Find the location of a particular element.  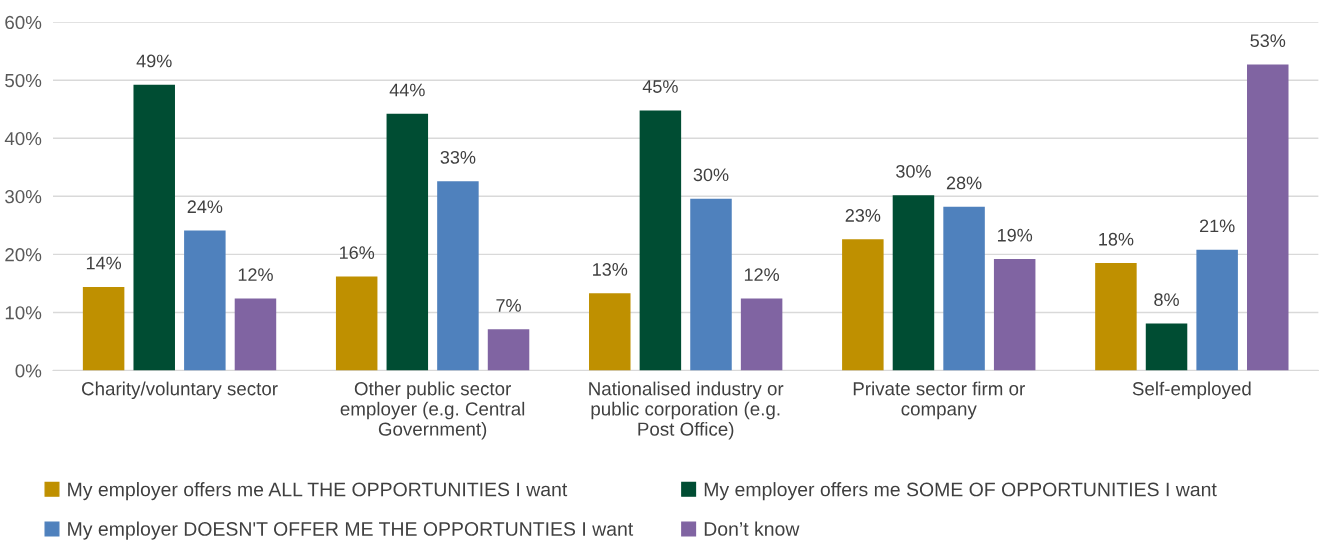

y-tick-label: 60% is located at coordinates (23, 22).